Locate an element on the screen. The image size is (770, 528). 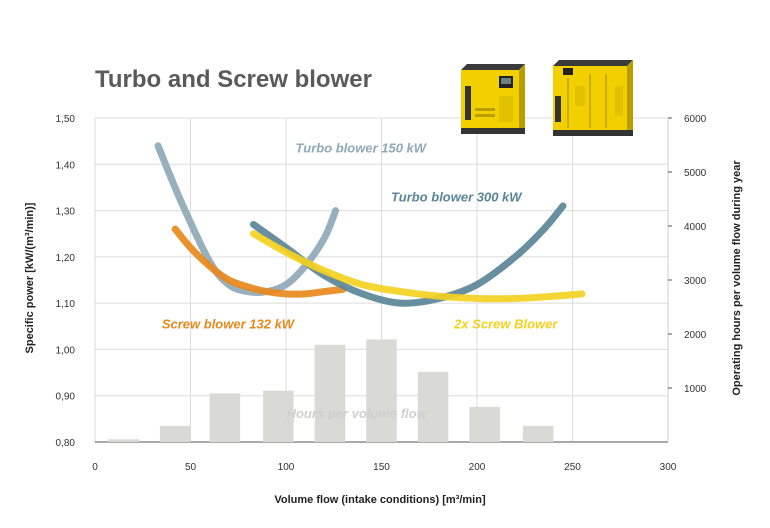
series-label-turbo300: Turbo blower 300 kW is located at coordinates (457, 196).